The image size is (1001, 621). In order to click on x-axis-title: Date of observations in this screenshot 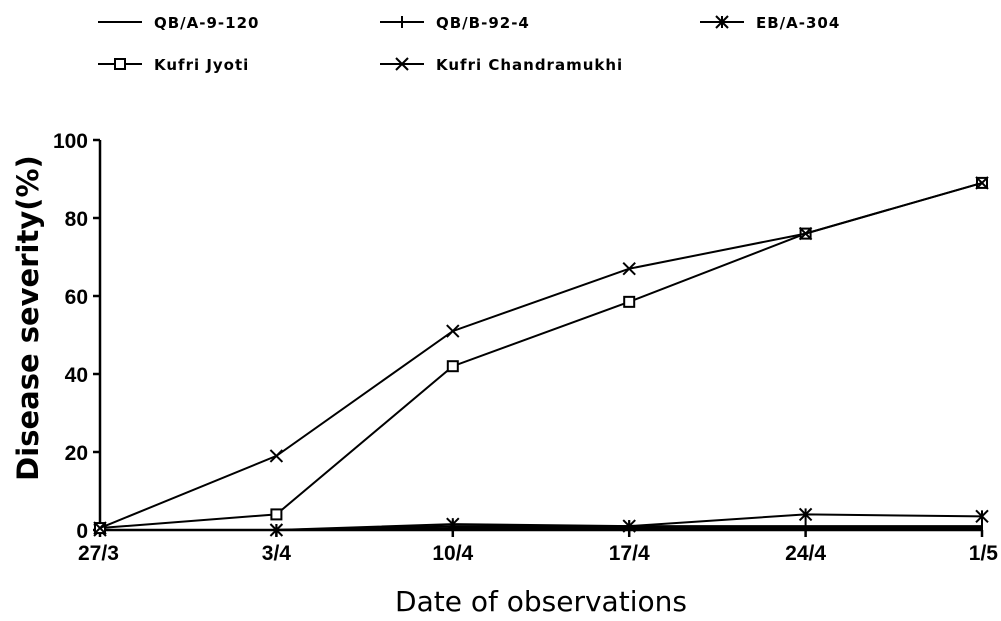, I will do `click(541, 601)`.